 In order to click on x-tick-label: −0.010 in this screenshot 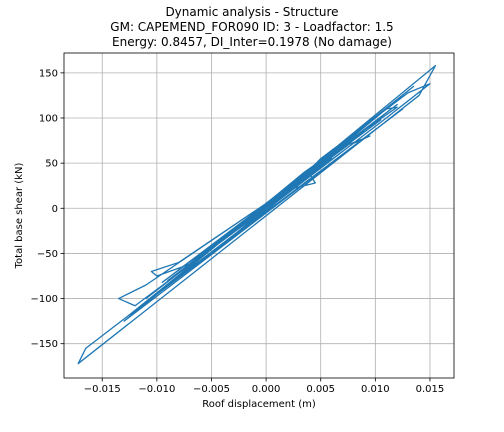, I will do `click(156, 389)`.